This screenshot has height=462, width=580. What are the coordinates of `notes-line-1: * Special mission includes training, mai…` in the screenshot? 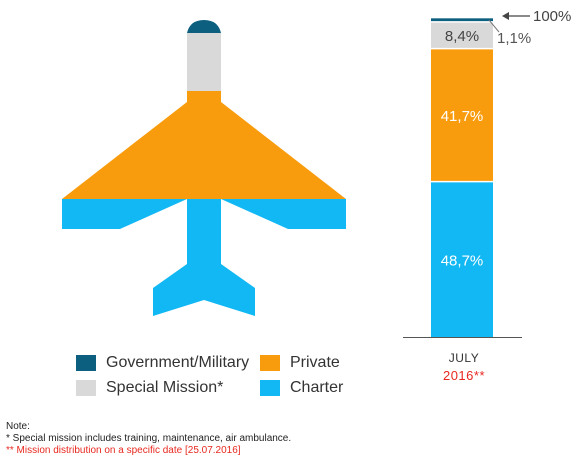 It's located at (149, 438).